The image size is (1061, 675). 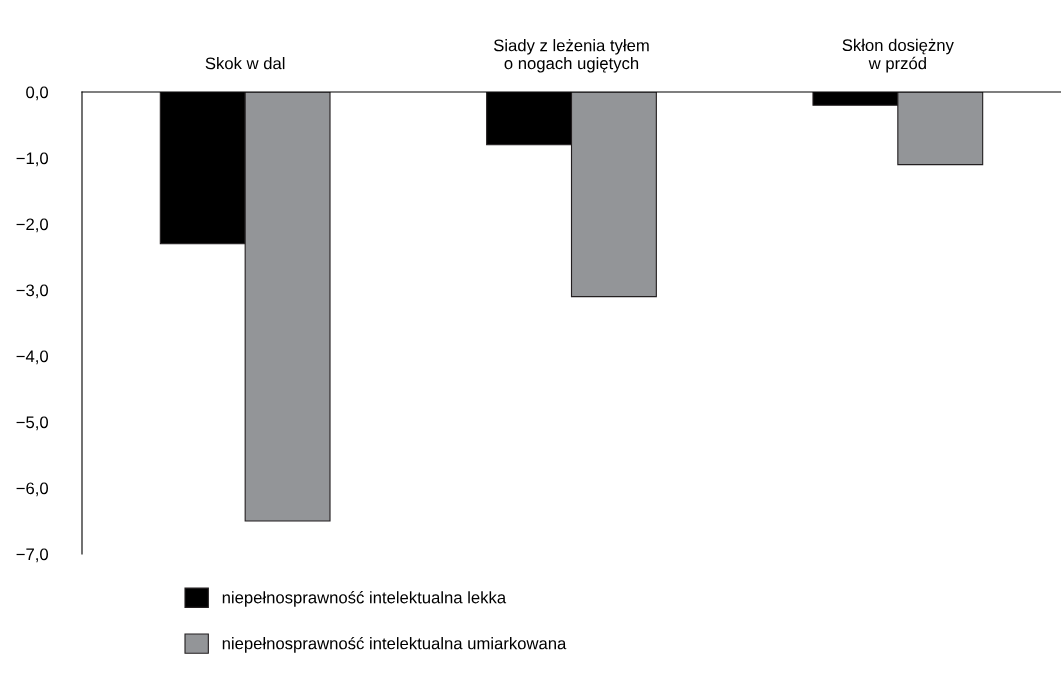 I want to click on x-tick-label: Skłon dosiężny w przód, so click(x=898, y=55).